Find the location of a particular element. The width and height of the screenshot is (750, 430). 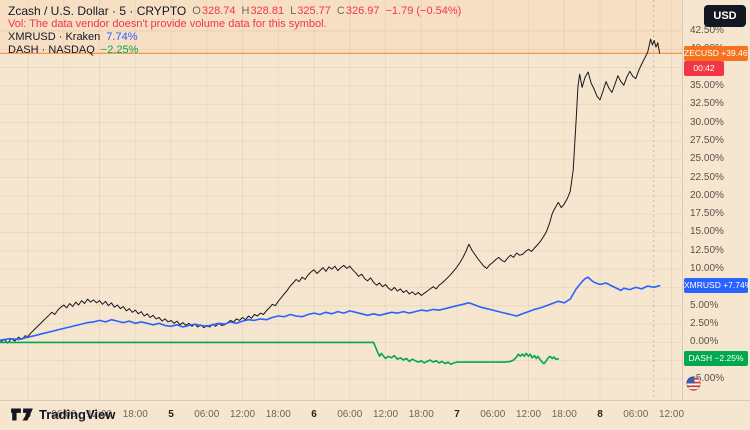

price-axis-tick: 22.50% is located at coordinates (707, 177).